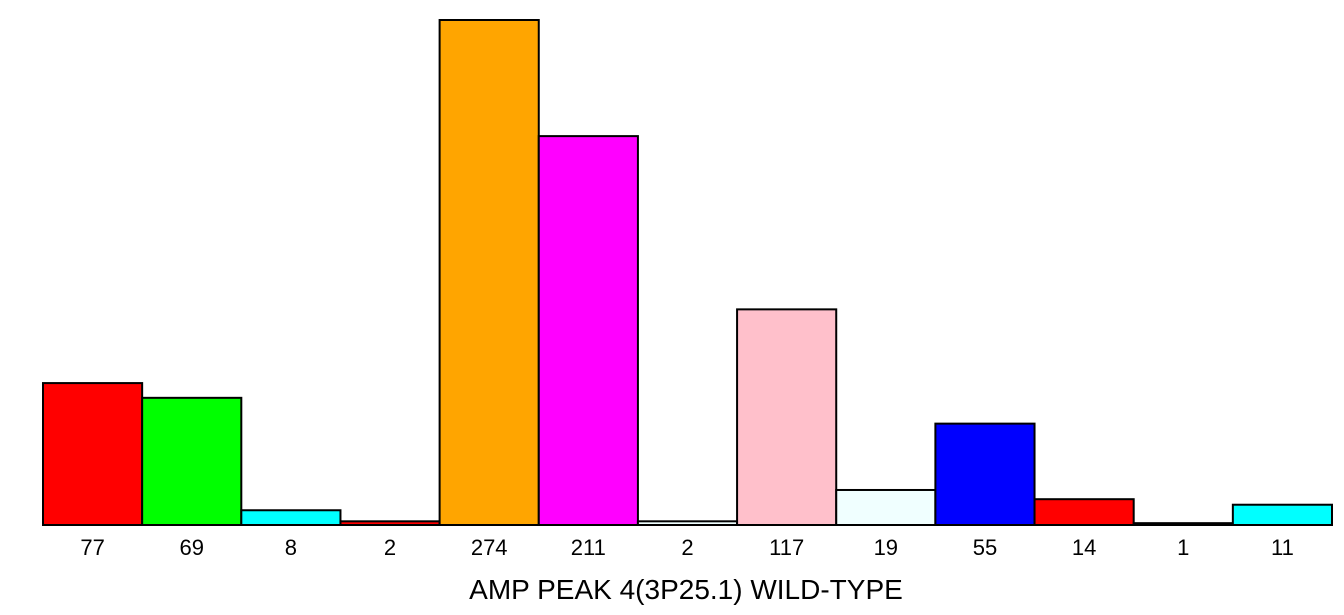 The height and width of the screenshot is (615, 1344). Describe the element at coordinates (489, 547) in the screenshot. I see `bar-label-4: 274` at that location.